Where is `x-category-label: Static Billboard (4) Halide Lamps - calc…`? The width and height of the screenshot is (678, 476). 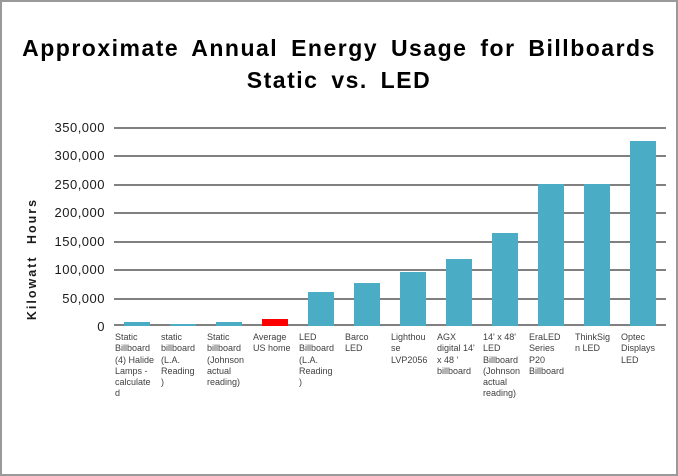 x-category-label: Static Billboard (4) Halide Lamps - calc… is located at coordinates (135, 365).